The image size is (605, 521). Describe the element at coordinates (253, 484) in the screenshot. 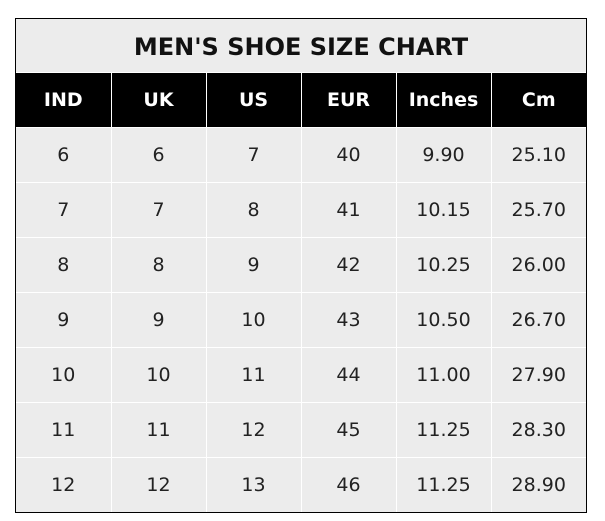

I see `table-cell: 13` at that location.